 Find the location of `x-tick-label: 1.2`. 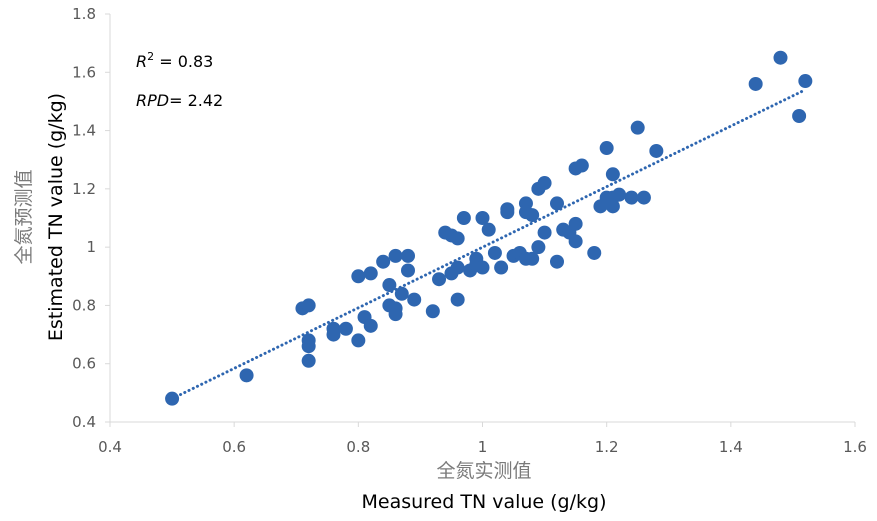

x-tick-label: 1.2 is located at coordinates (607, 447).